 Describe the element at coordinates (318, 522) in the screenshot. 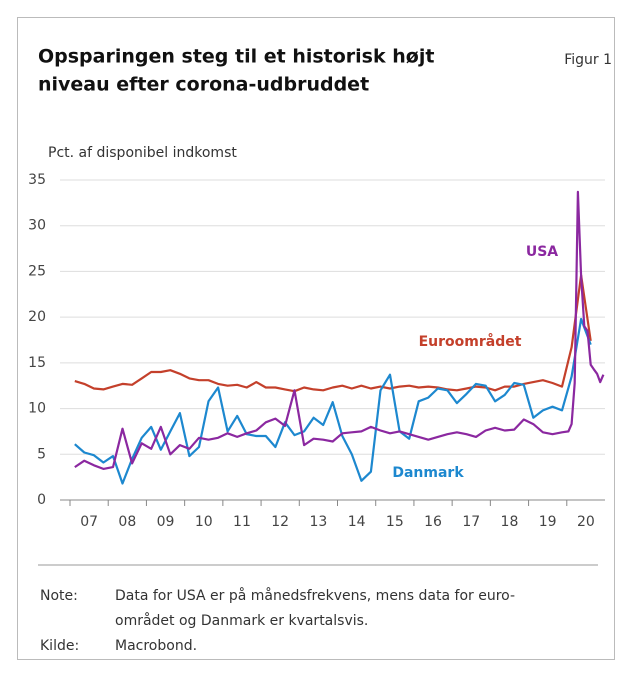

I see `x-tick-label: 13` at that location.